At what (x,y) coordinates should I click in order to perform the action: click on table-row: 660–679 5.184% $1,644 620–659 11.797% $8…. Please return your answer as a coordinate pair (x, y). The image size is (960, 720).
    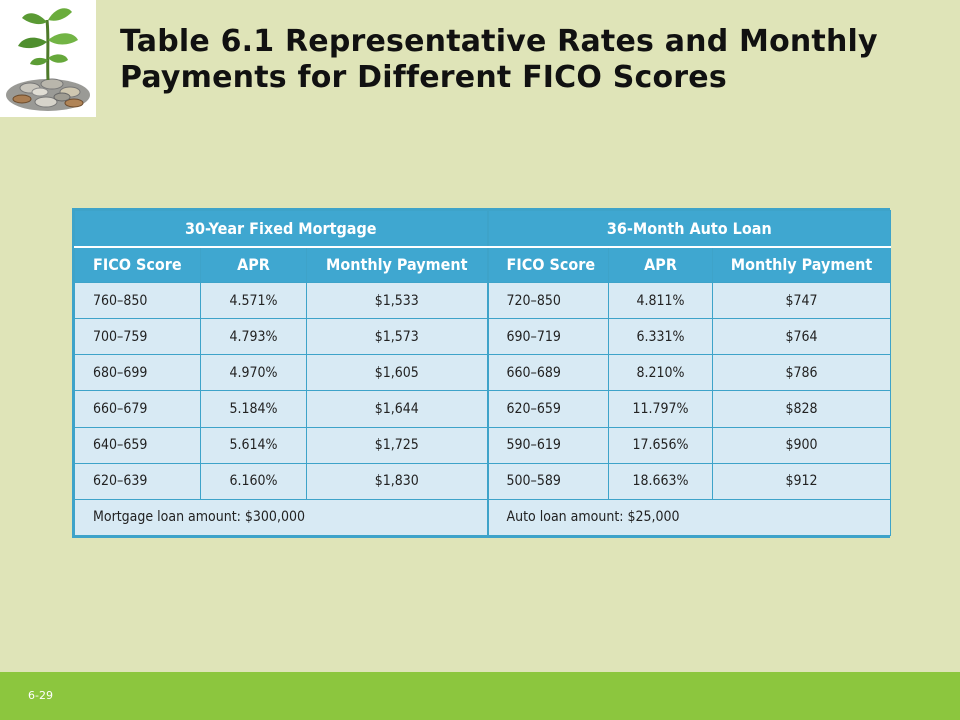
    Looking at the image, I should click on (483, 409).